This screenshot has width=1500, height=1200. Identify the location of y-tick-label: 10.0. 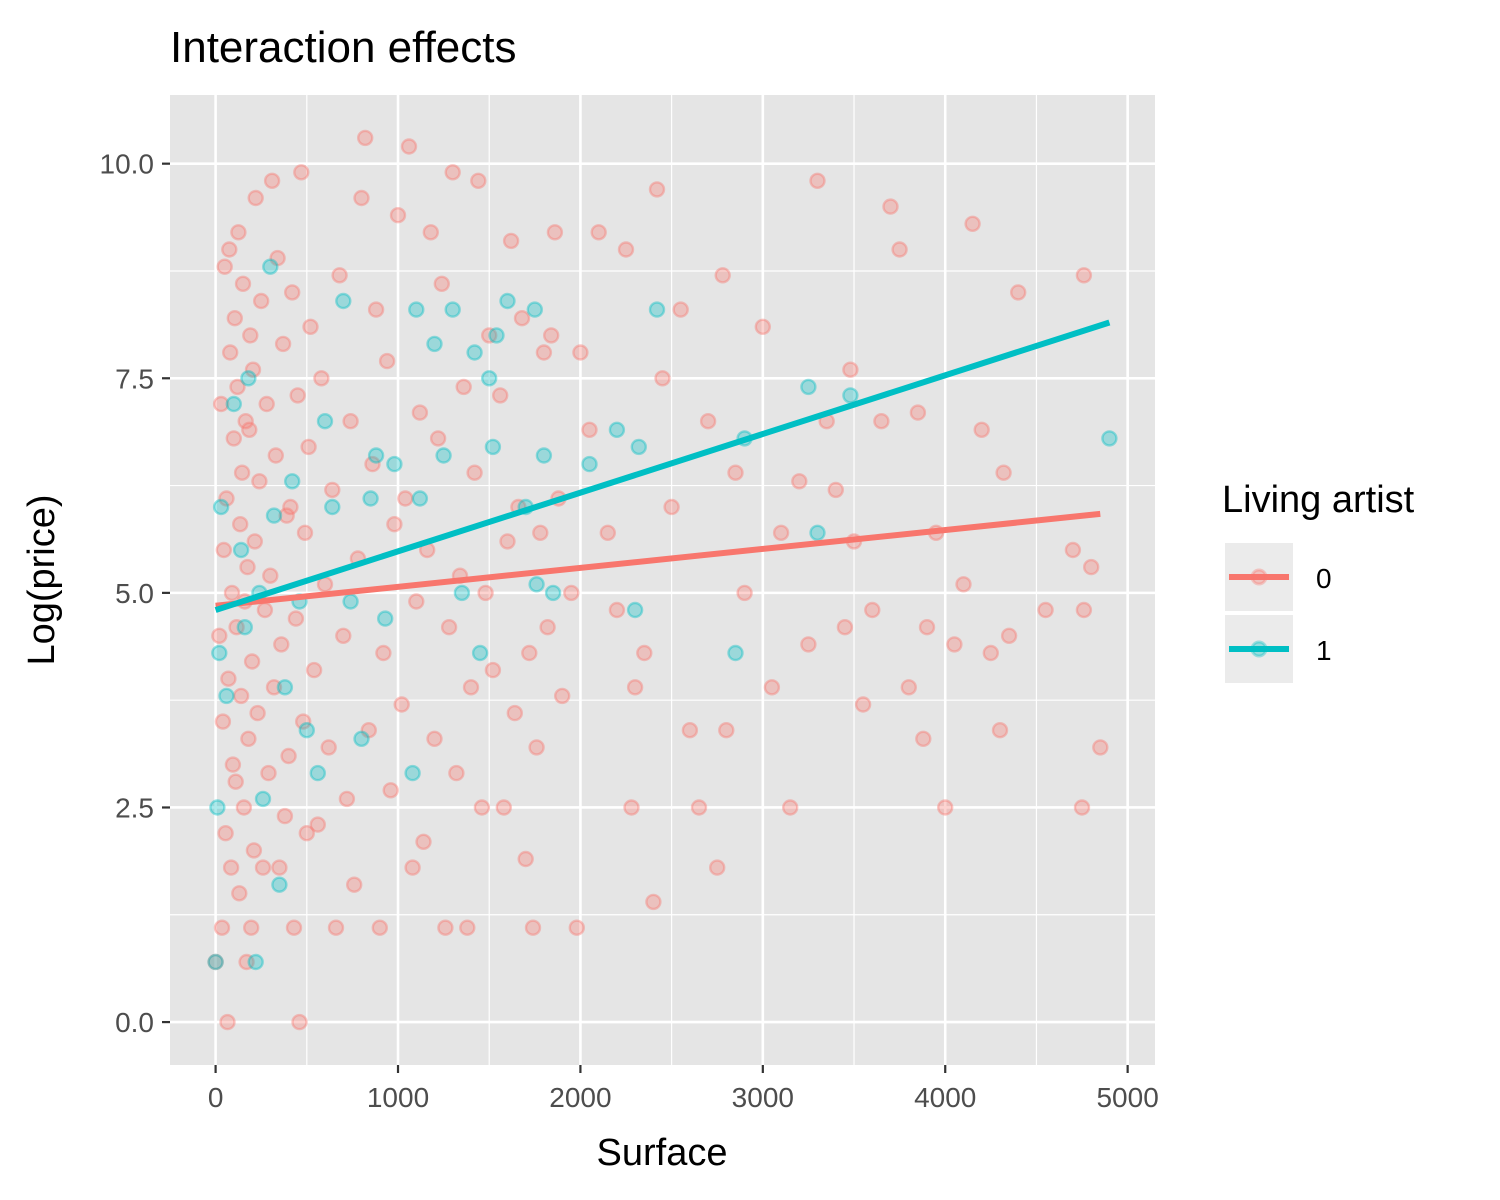
(127, 164).